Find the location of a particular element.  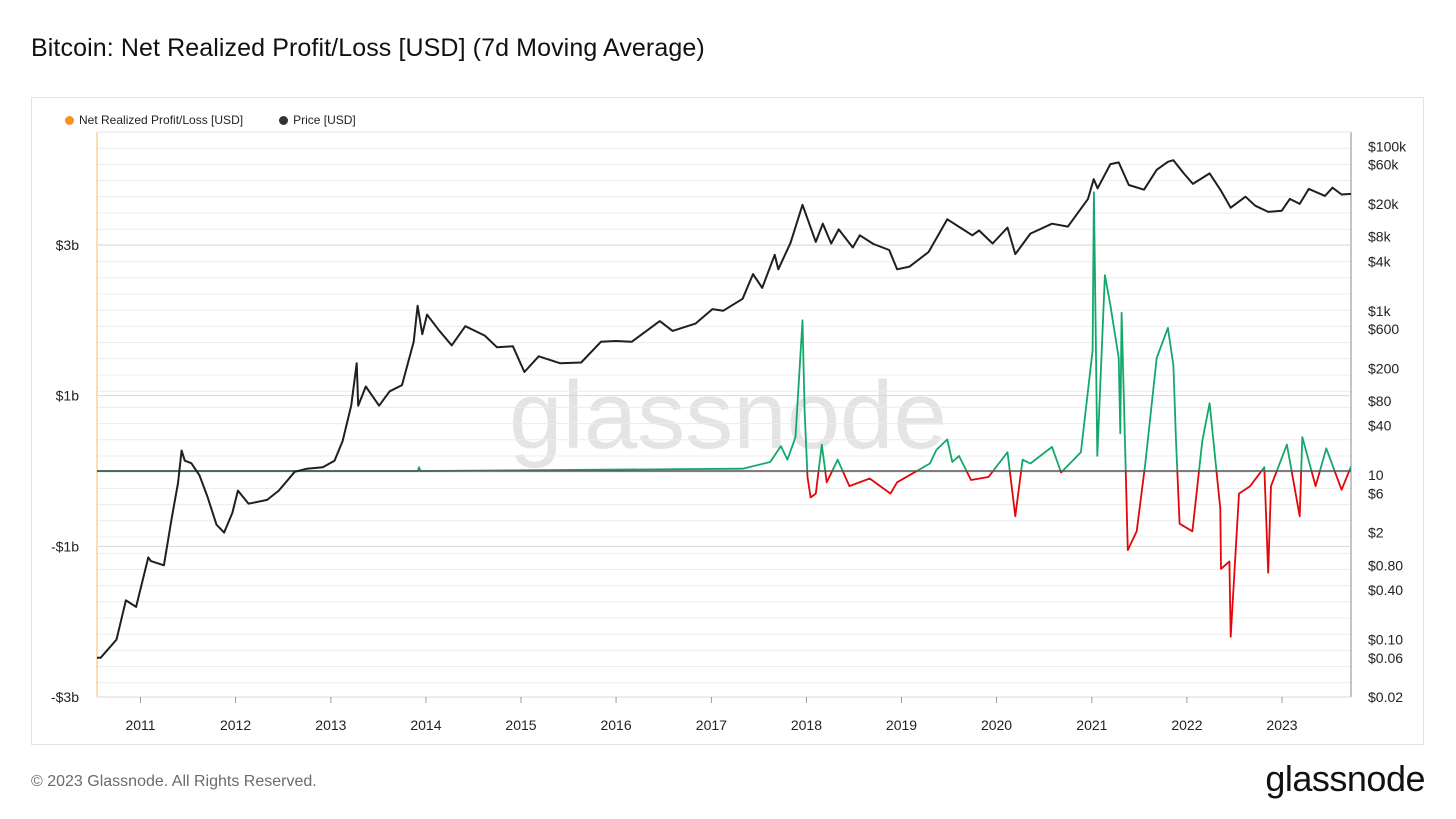

right-tick-label: $0.06 is located at coordinates (1385, 658).